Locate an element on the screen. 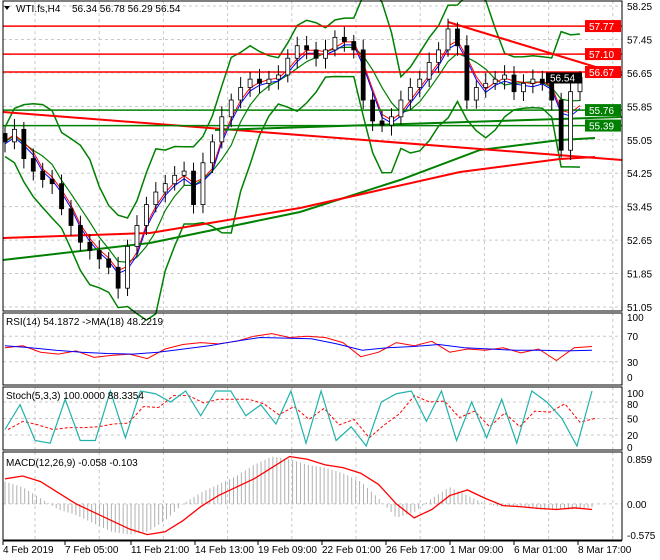  price-tick-label: 51.05 is located at coordinates (639, 308).